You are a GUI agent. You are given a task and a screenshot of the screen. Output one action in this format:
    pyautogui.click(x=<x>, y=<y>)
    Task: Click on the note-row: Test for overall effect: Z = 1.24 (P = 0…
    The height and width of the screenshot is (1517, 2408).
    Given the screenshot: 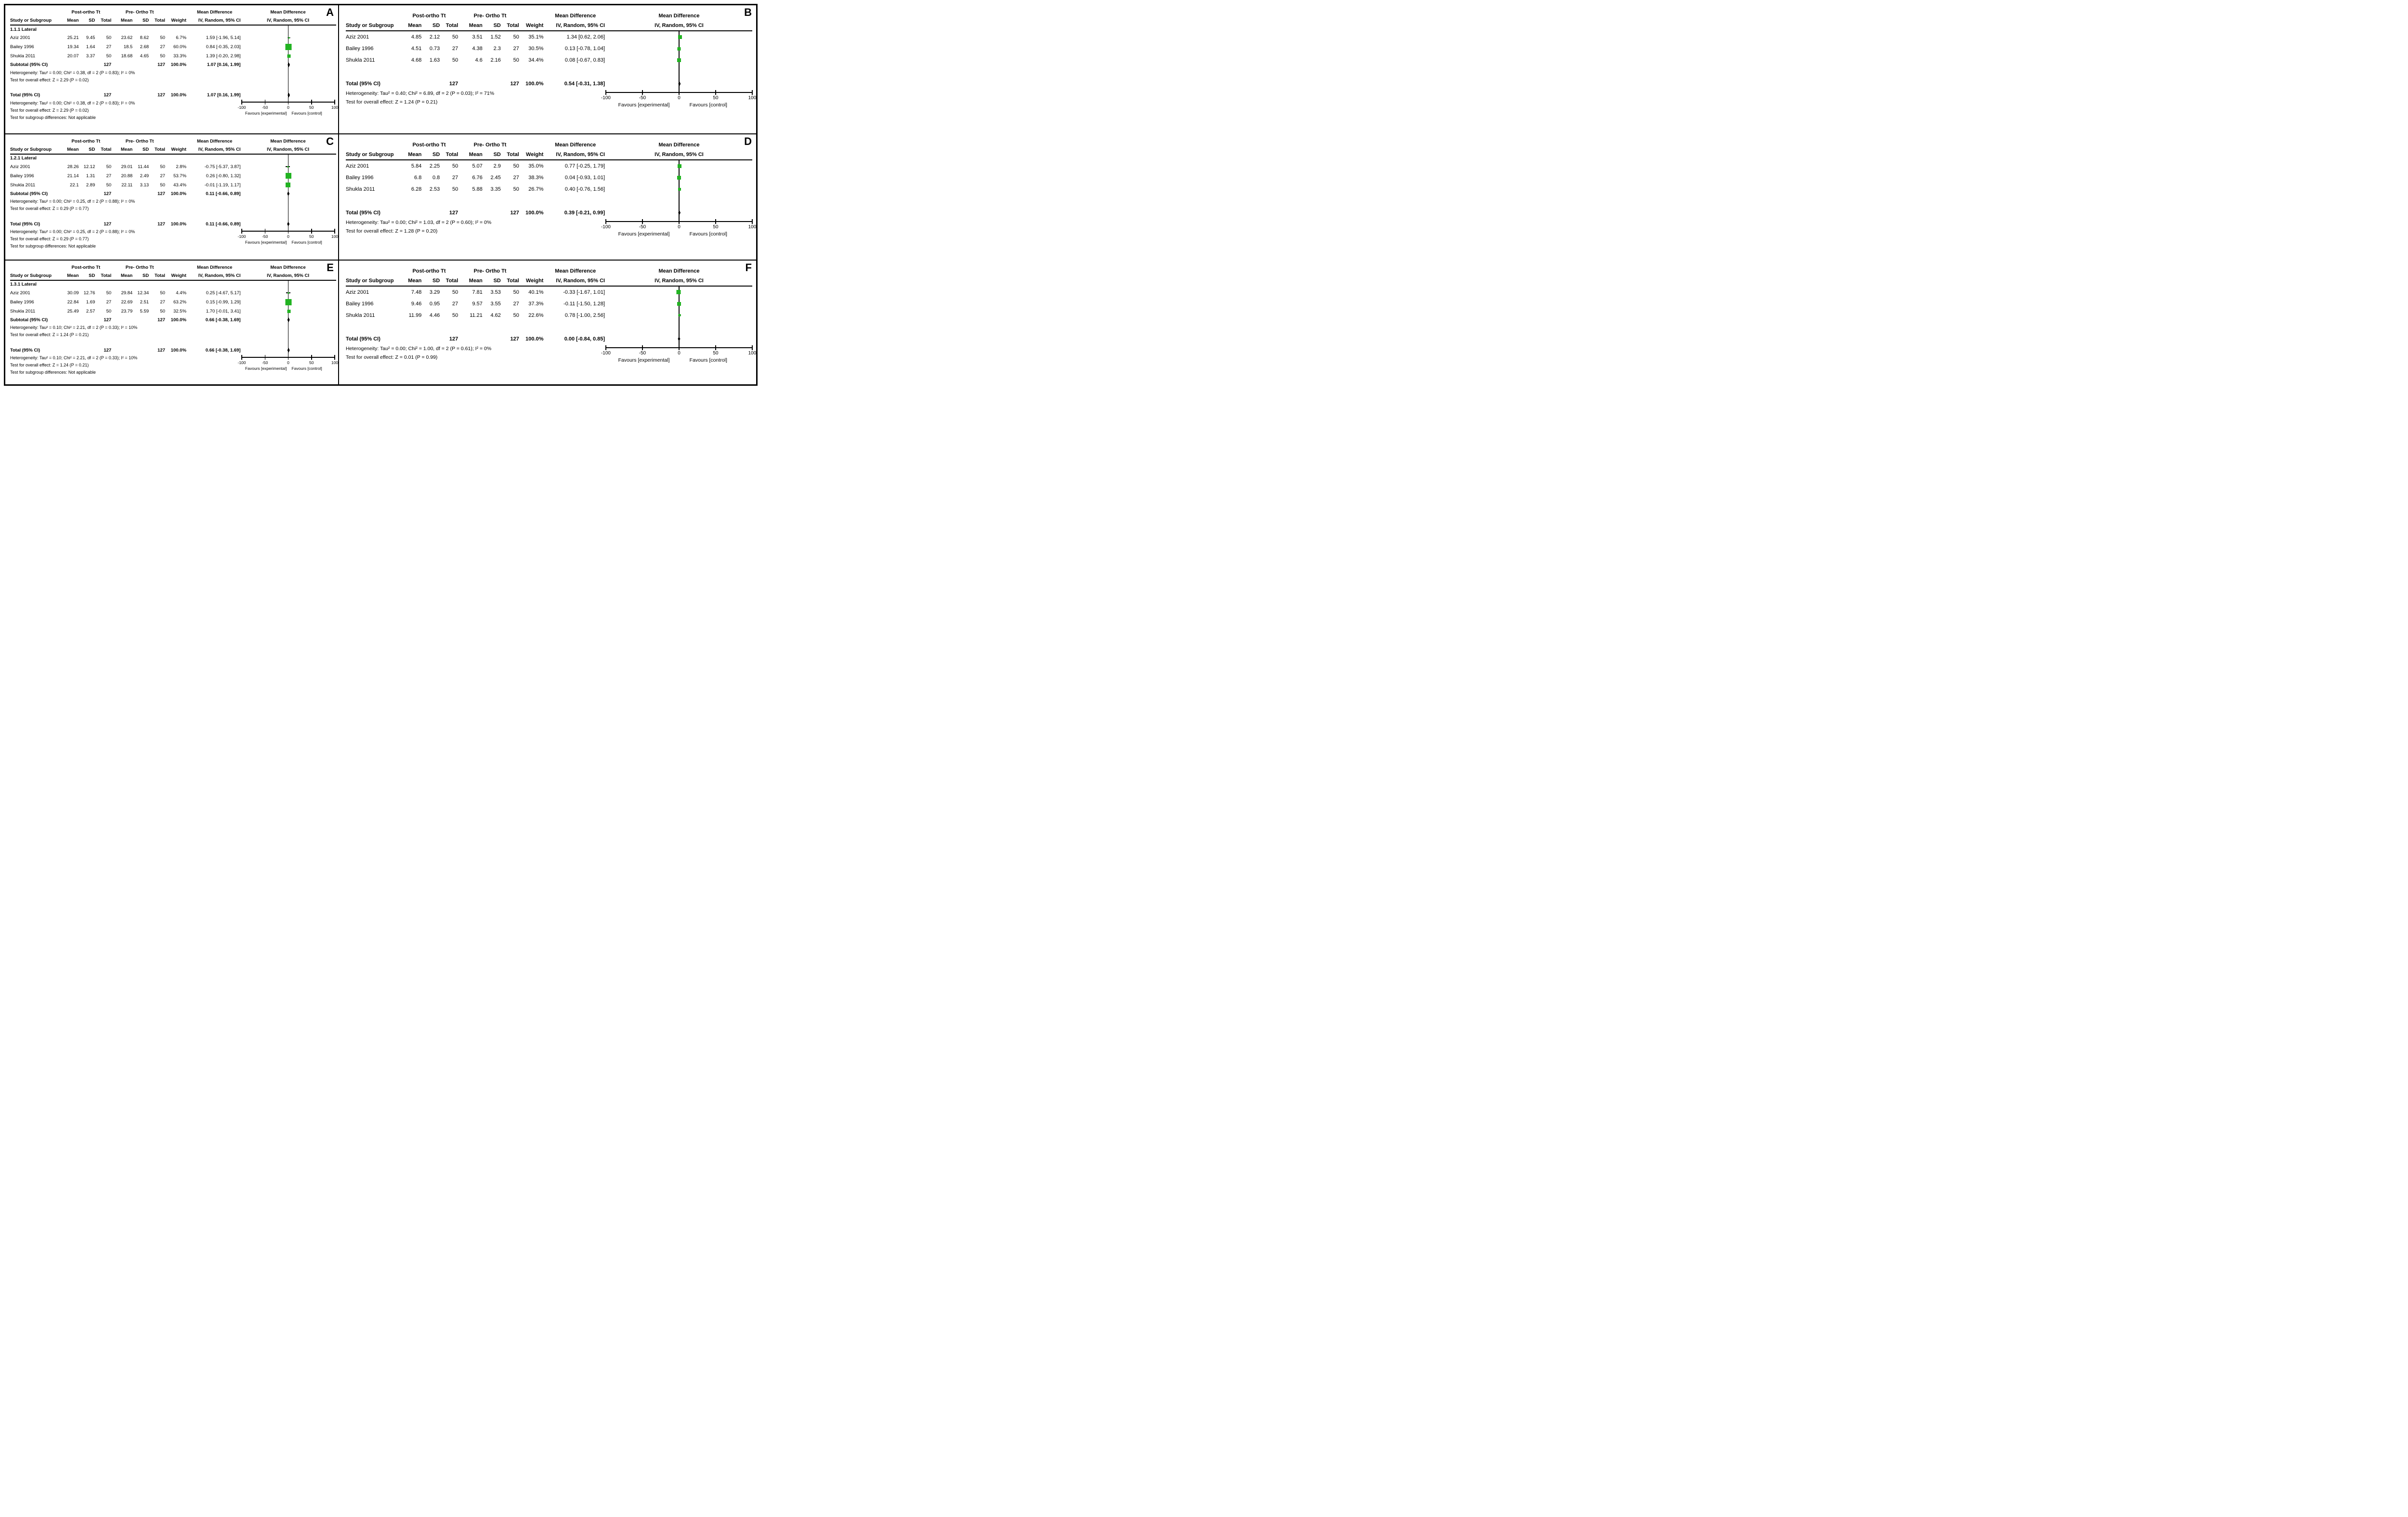 What is the action you would take?
    pyautogui.click(x=173, y=335)
    